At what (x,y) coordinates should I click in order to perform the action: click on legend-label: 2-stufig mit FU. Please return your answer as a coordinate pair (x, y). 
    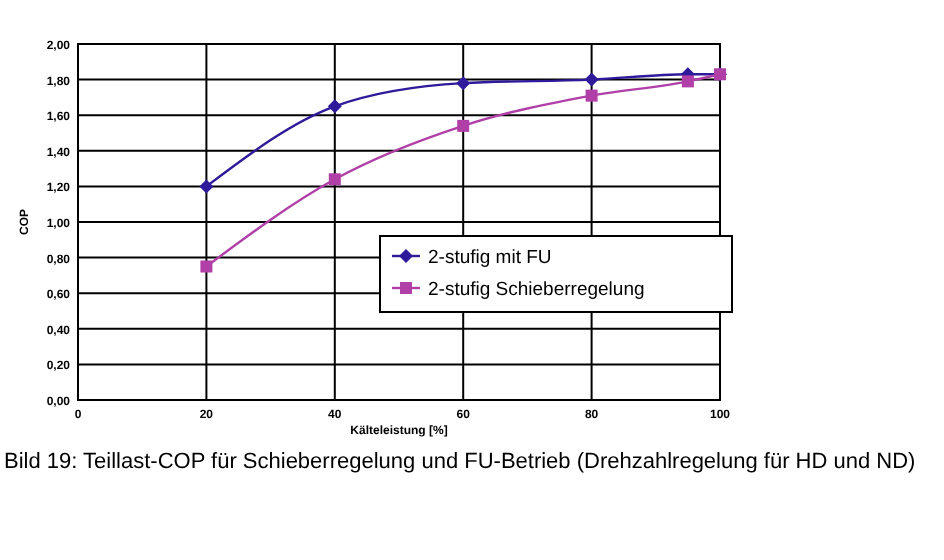
    Looking at the image, I should click on (490, 258).